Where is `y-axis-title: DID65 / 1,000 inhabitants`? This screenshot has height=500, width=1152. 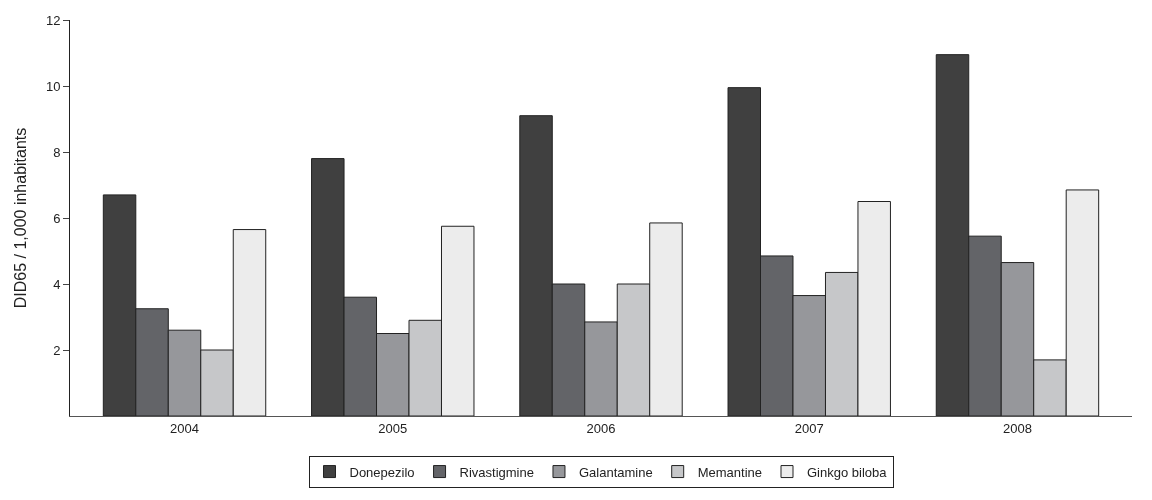 y-axis-title: DID65 / 1,000 inhabitants is located at coordinates (20, 218).